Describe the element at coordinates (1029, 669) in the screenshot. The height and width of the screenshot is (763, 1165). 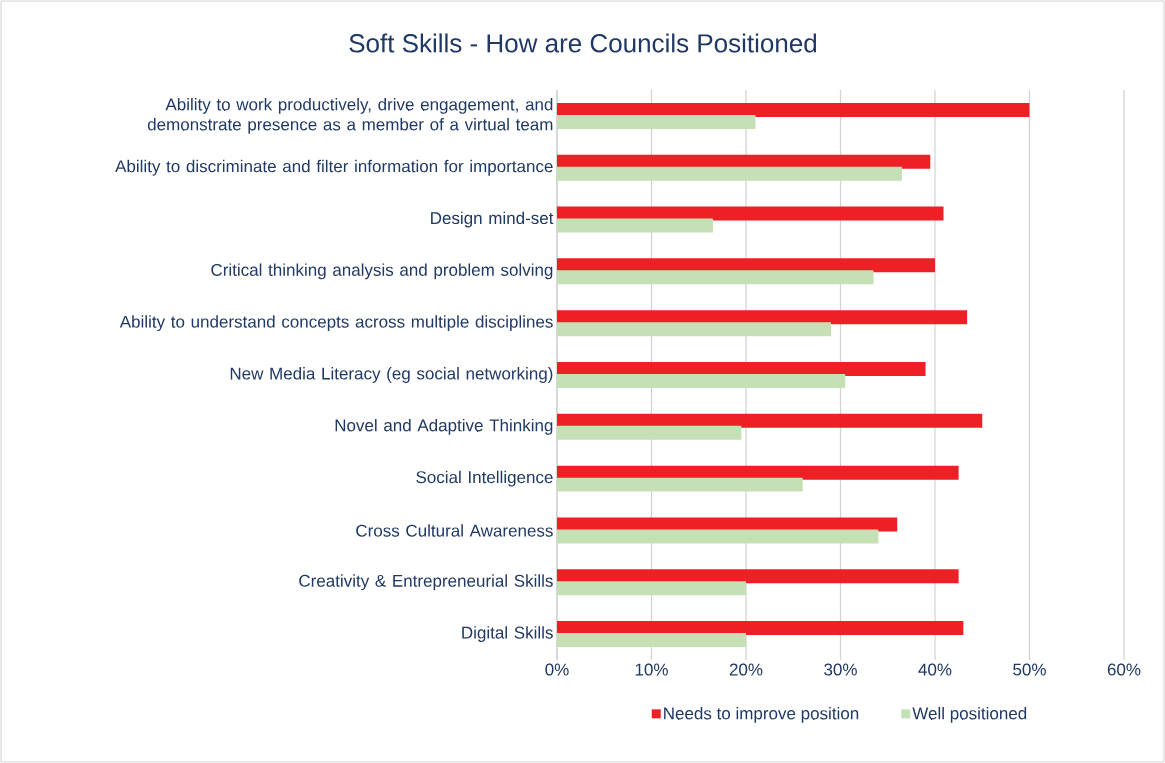
I see `x-tick-label: 50%` at that location.